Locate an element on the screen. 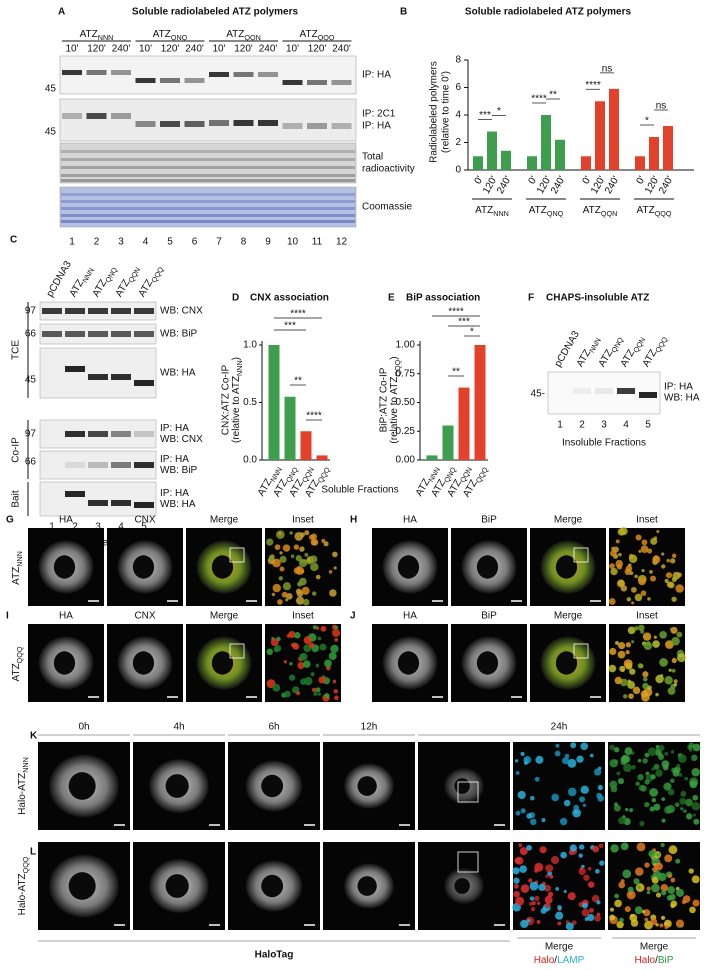 The image size is (709, 970). group-label: ATZNNN is located at coordinates (492, 212).